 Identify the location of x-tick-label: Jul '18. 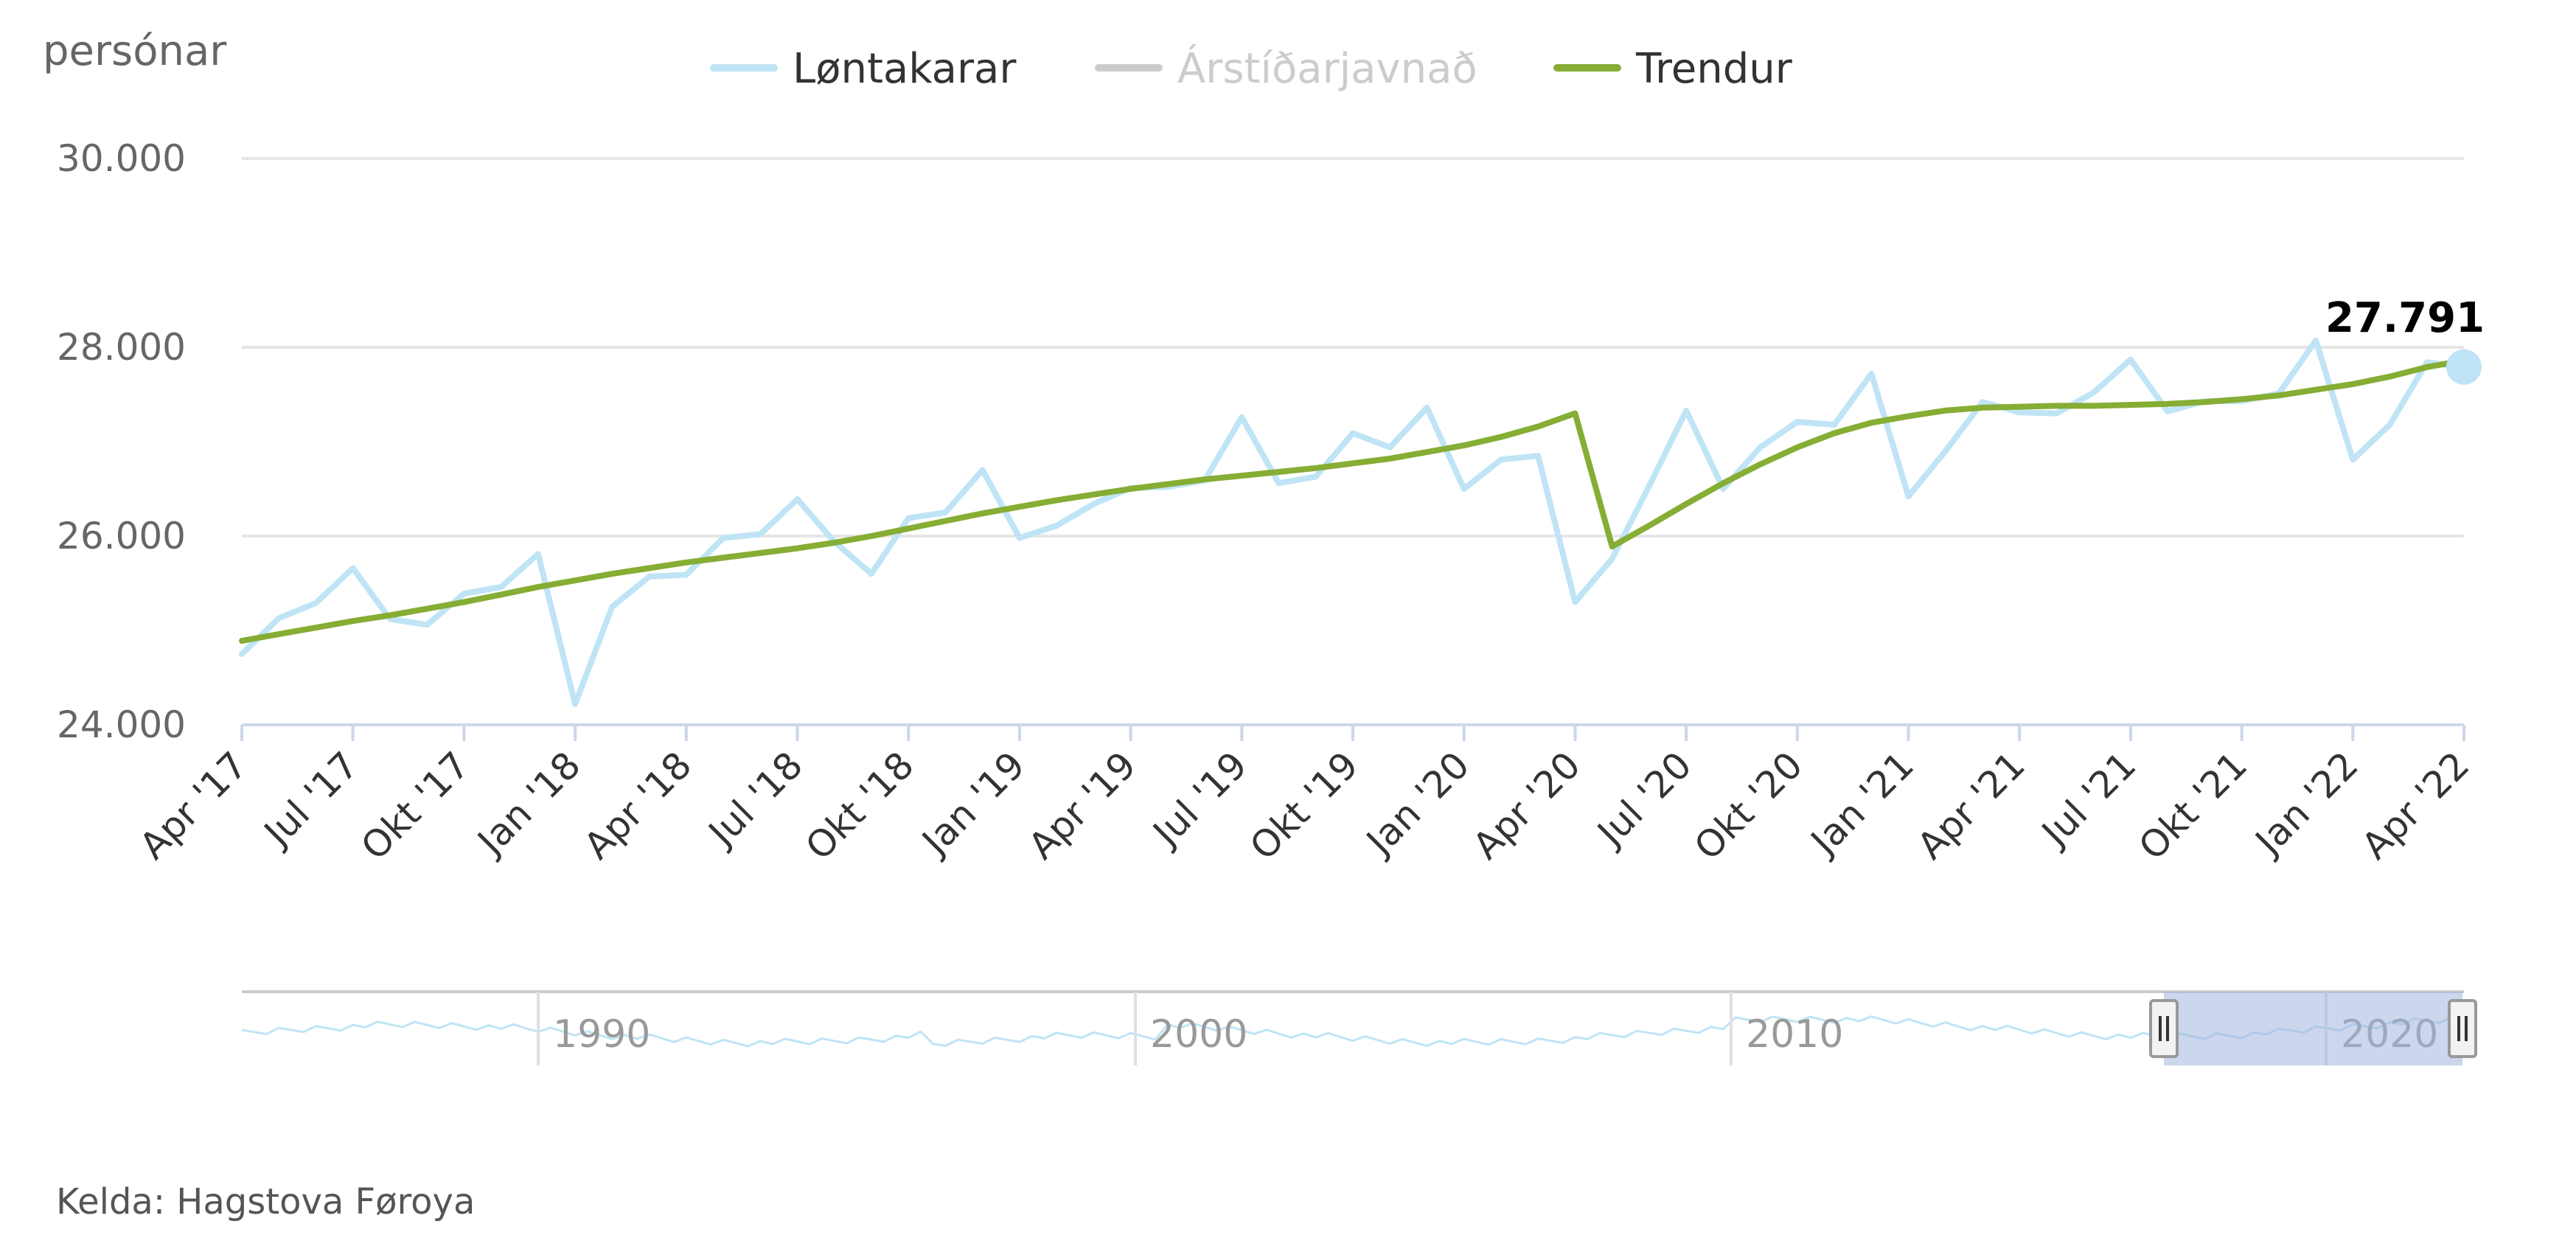
(755, 799).